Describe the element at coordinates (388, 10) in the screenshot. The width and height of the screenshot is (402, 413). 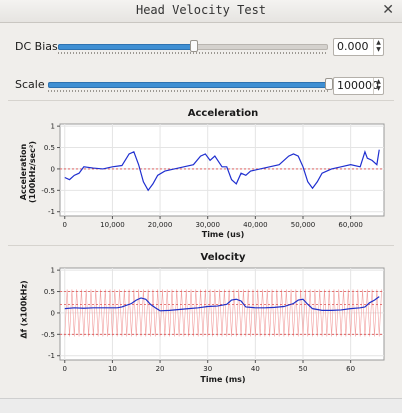
I see `close-icon: ✕` at that location.